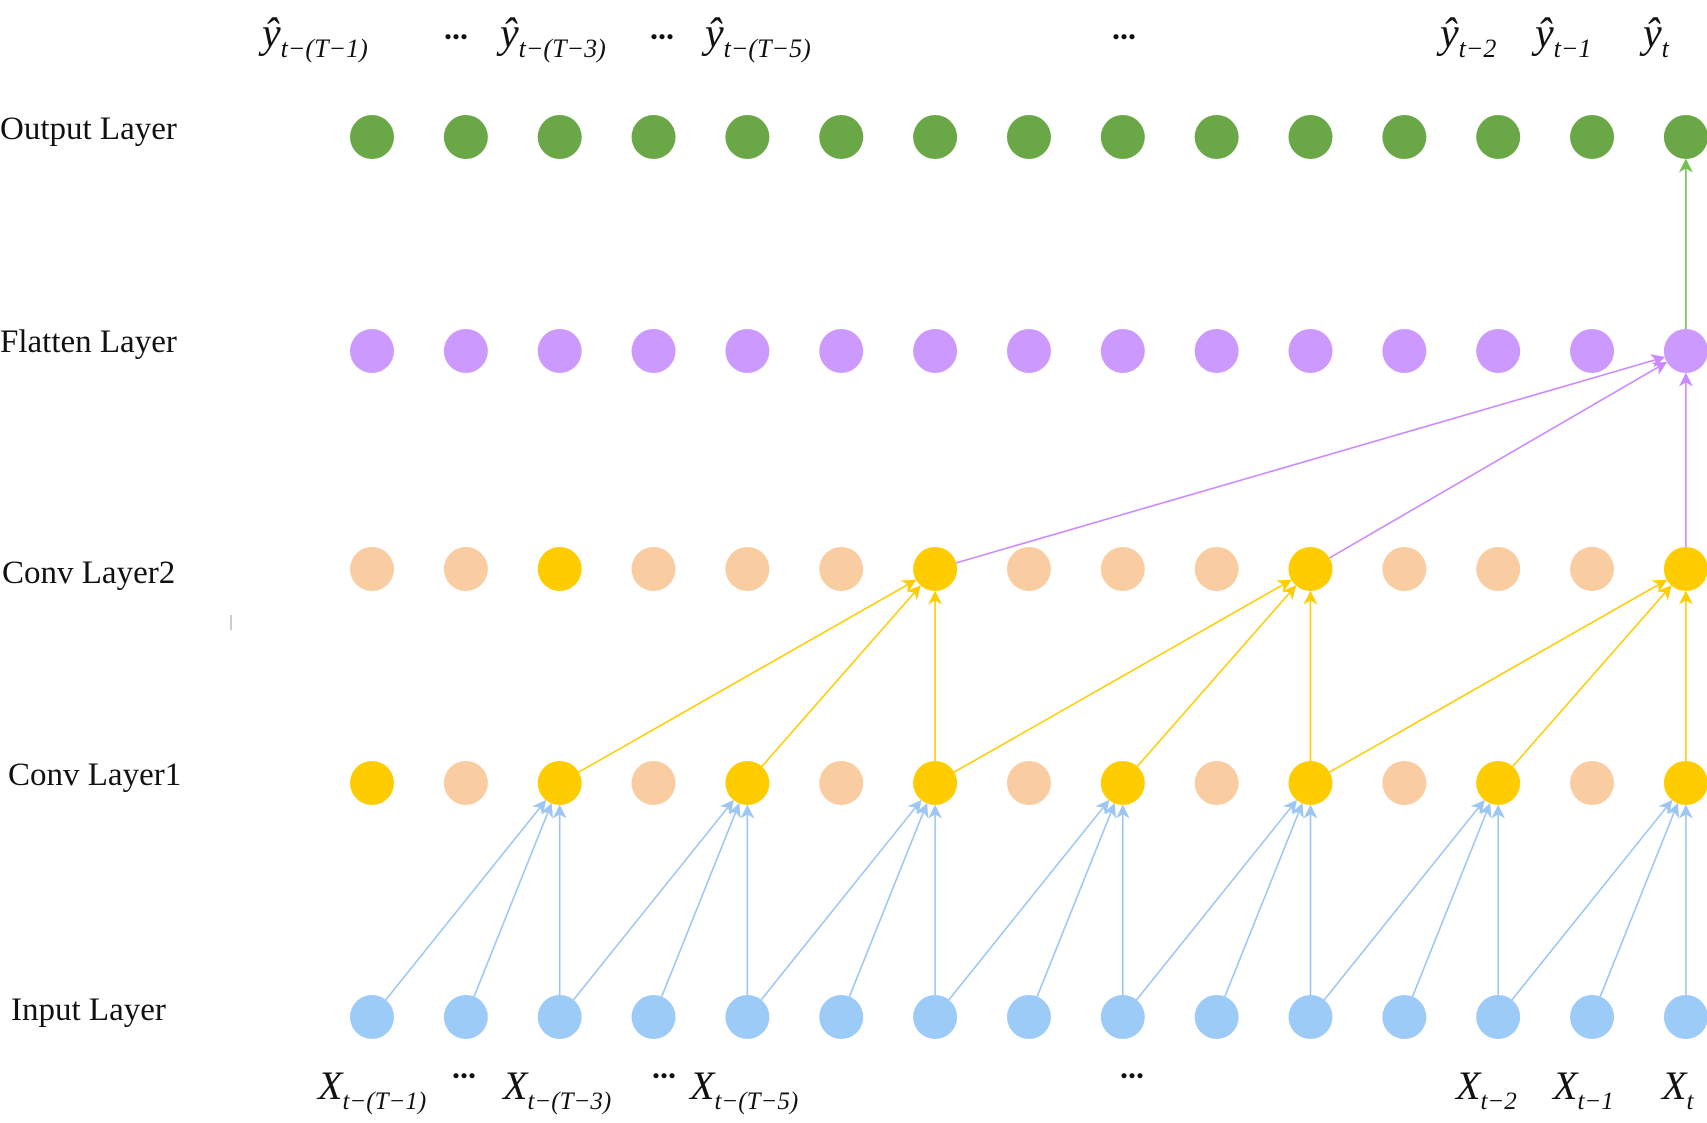 The height and width of the screenshot is (1123, 1707). I want to click on output-time-label: ŷt, so click(1654, 37).